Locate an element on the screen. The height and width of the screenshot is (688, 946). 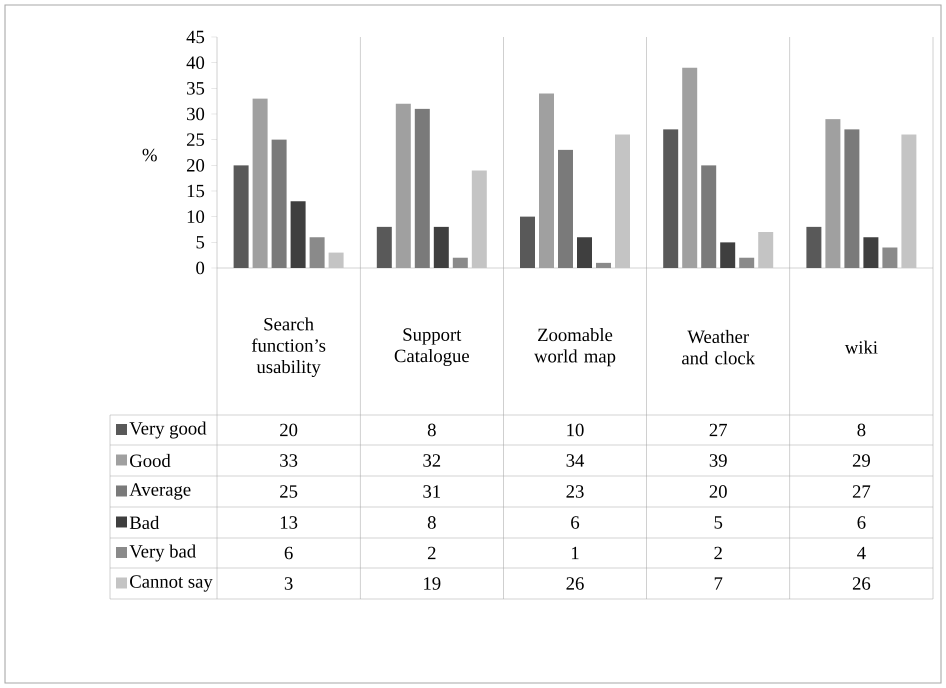
x-tick-label: Weather and clock is located at coordinates (719, 347).